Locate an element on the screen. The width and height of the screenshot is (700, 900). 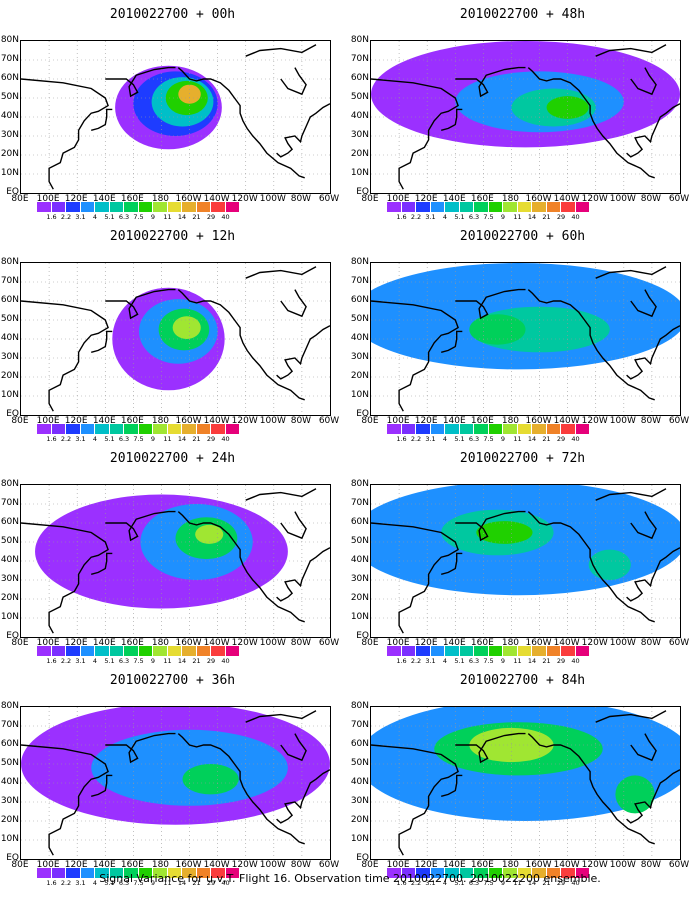
panel-title: 2010022700 + 12h is located at coordinates (172, 236).